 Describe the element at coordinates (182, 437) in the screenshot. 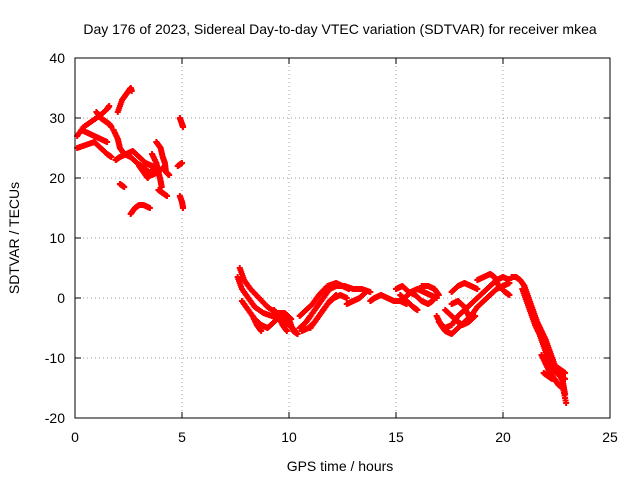

I see `x-tick-label: 5` at that location.